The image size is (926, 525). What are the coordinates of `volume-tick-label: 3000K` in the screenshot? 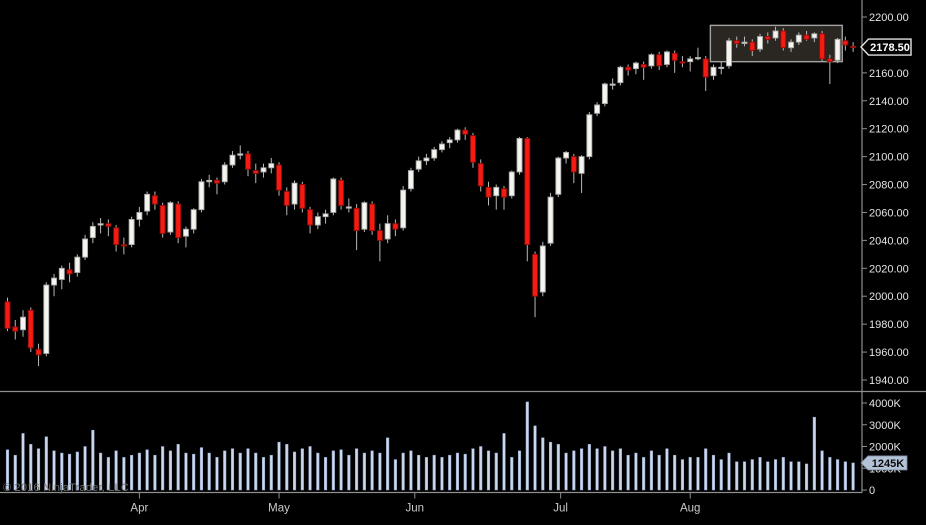 It's located at (885, 426).